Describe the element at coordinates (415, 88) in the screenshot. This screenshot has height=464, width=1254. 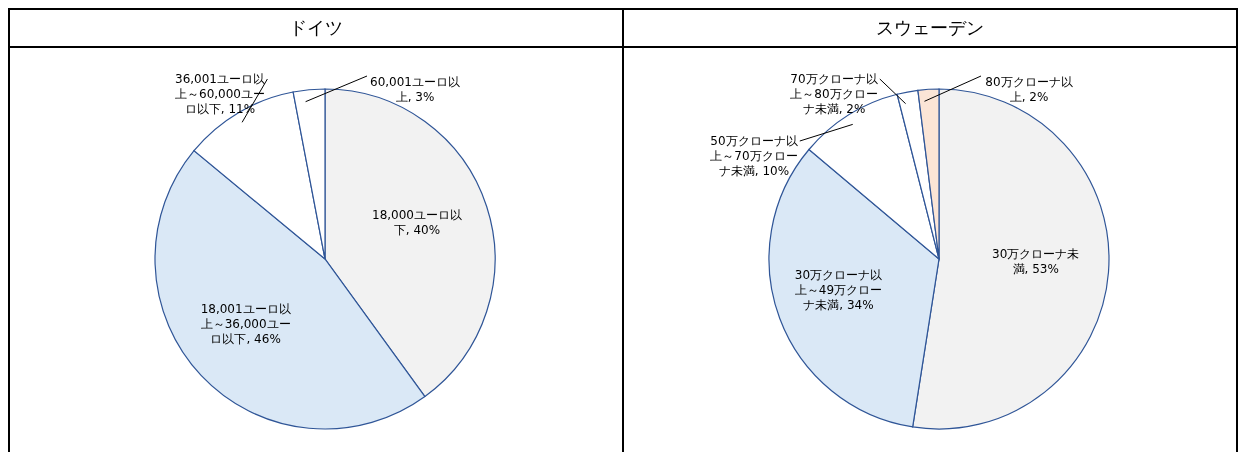
I see `slice-label: 60,001ユーロ以上, 3%` at that location.